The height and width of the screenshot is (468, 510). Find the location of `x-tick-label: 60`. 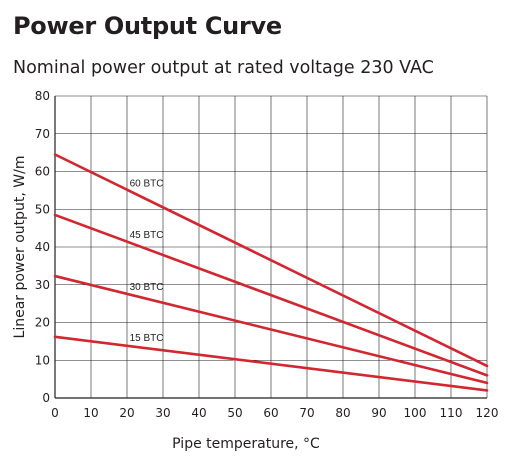

x-tick-label: 60 is located at coordinates (270, 413).